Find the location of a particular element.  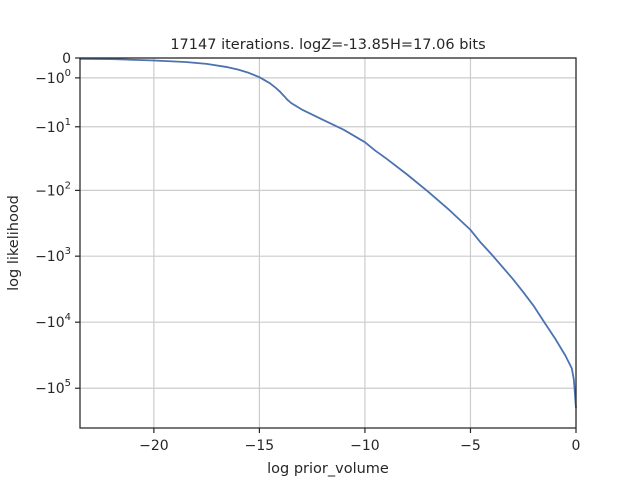

y-tick-label: −104 is located at coordinates (53, 321).